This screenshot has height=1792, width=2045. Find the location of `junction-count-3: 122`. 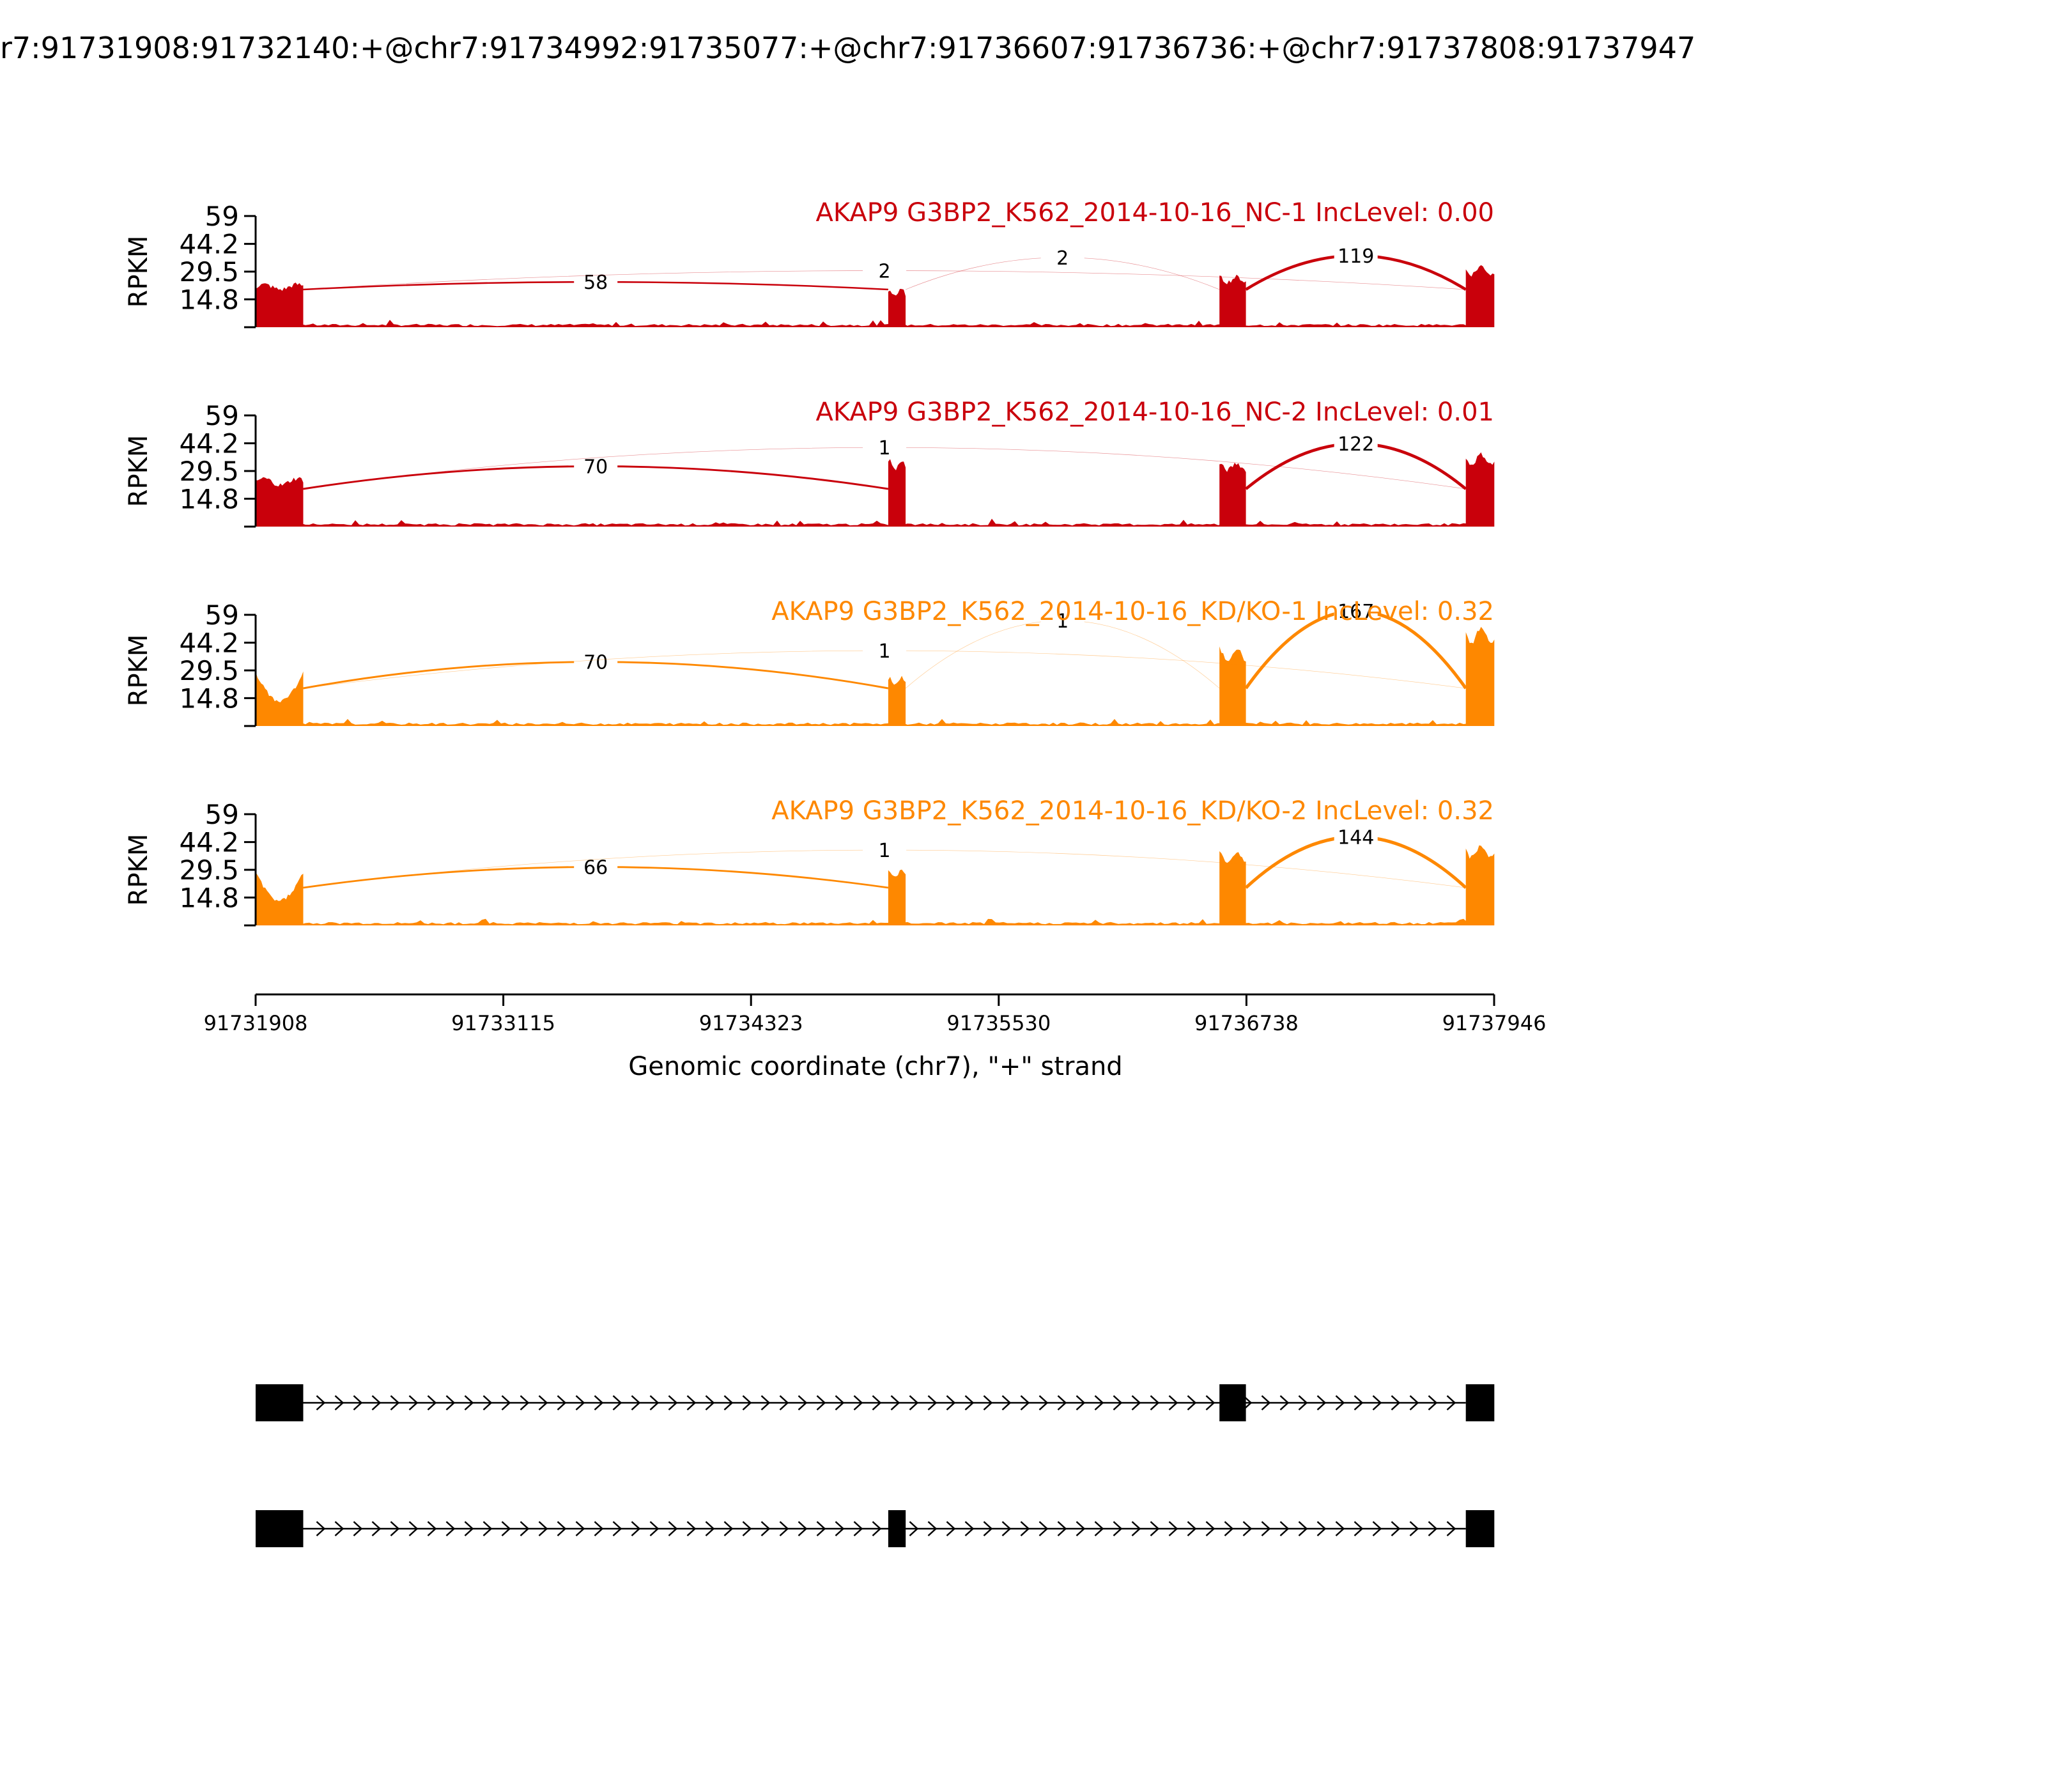

junction-count-3: 122 is located at coordinates (1356, 443).